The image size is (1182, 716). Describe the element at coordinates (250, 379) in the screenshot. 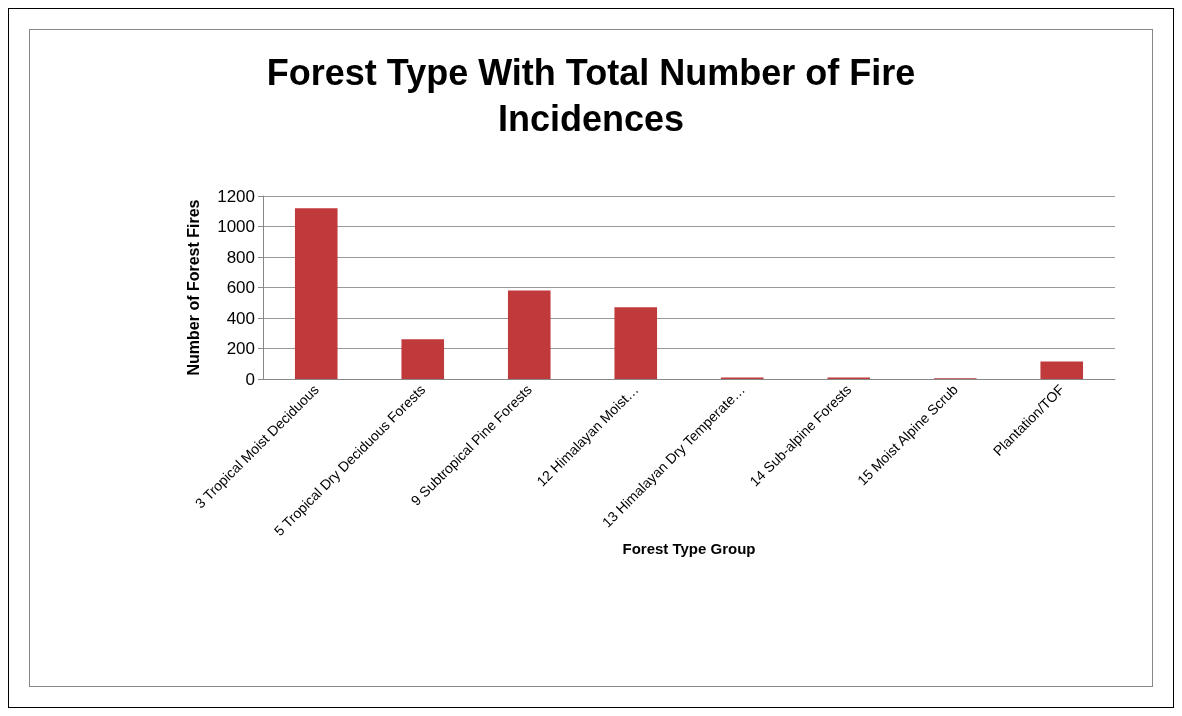

I see `y-tick-label: 0` at that location.